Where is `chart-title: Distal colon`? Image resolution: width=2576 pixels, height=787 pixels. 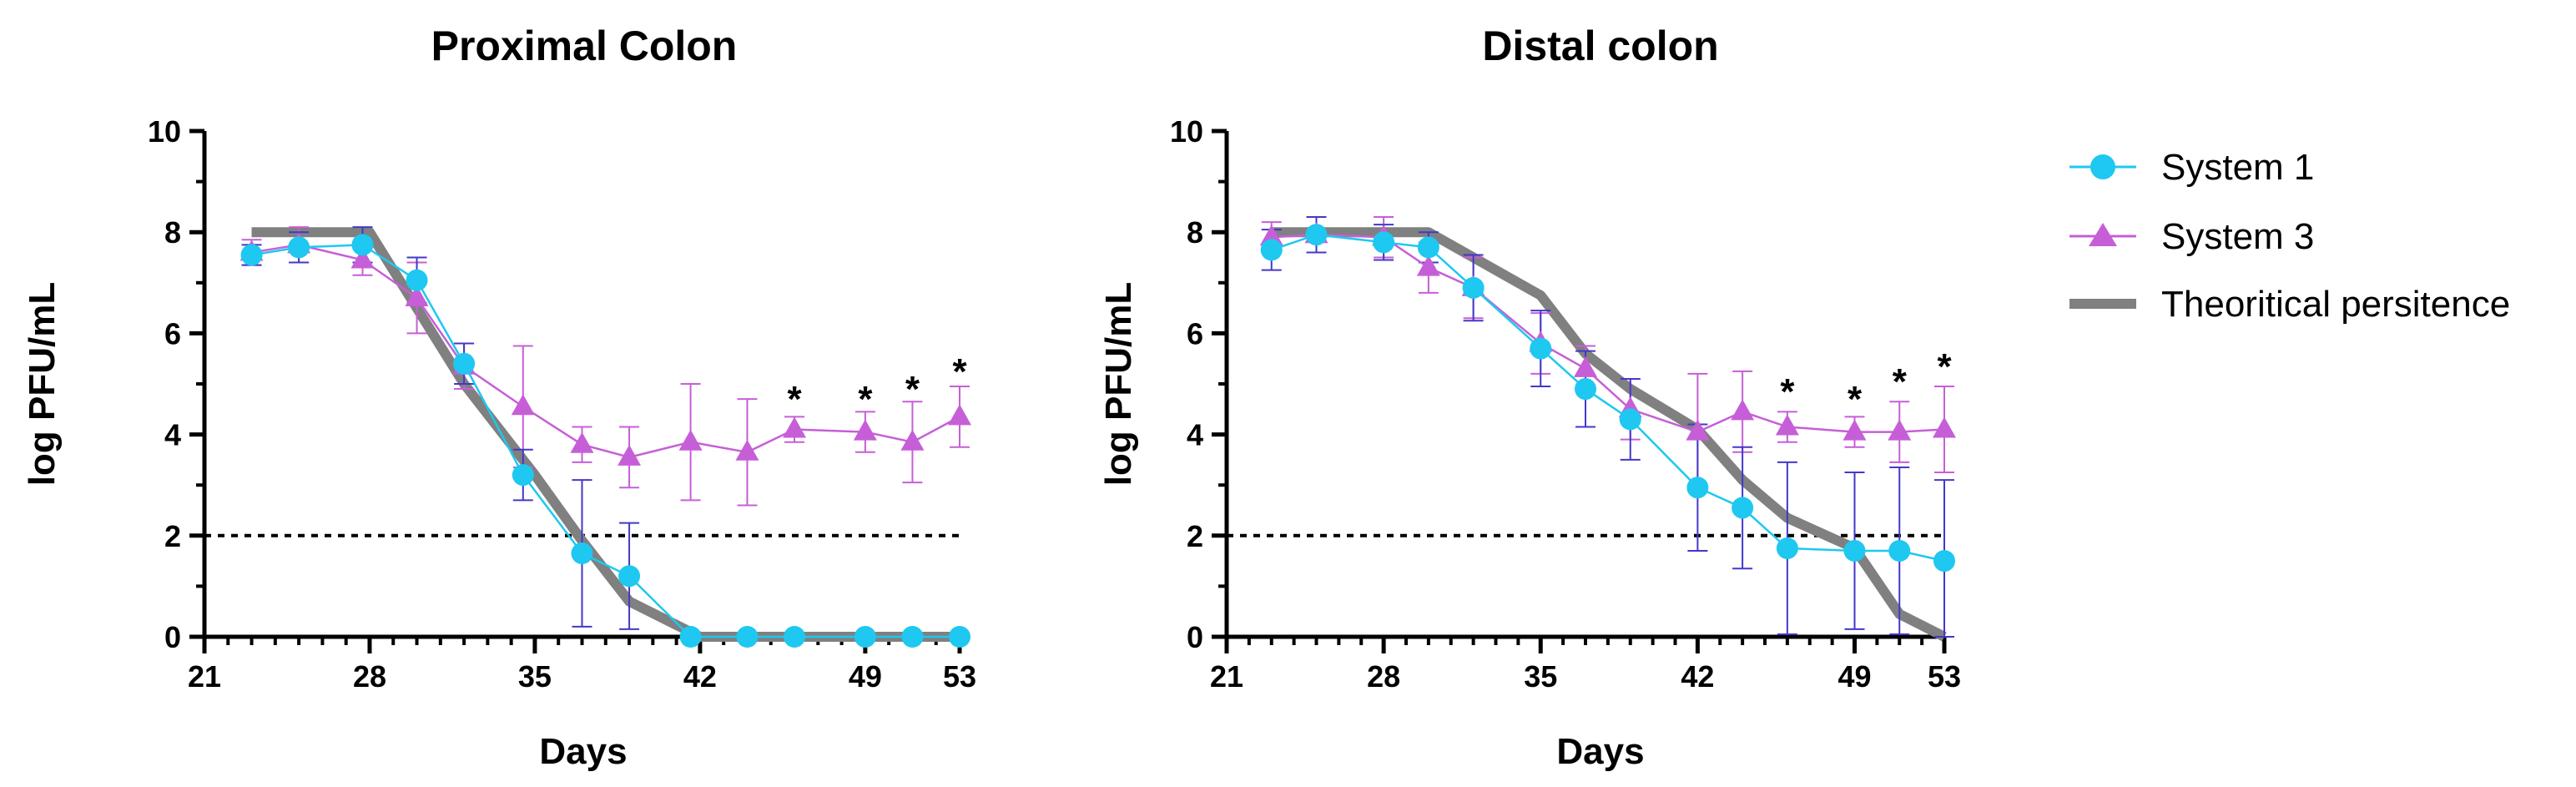
chart-title: Distal colon is located at coordinates (1600, 46).